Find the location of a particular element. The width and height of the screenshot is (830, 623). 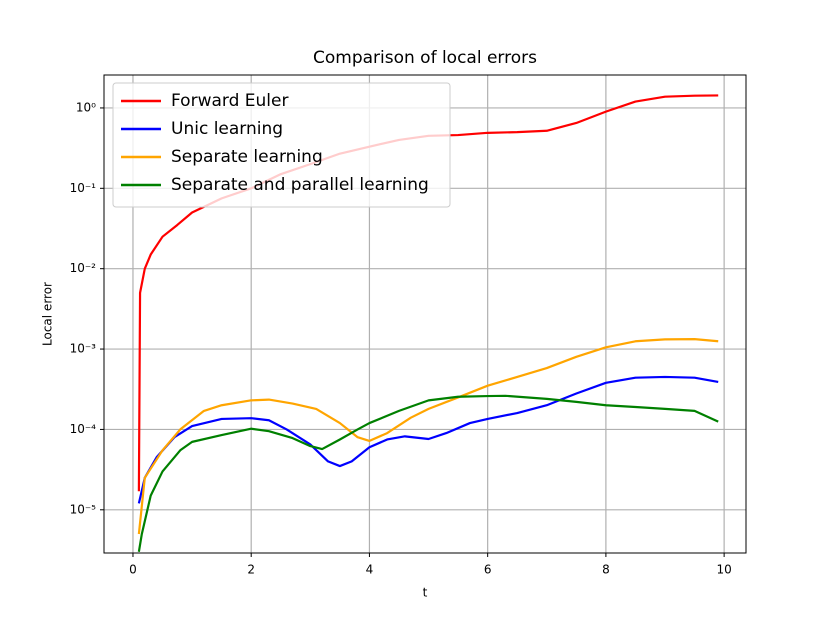

y-axis-label: Local error is located at coordinates (48, 314).